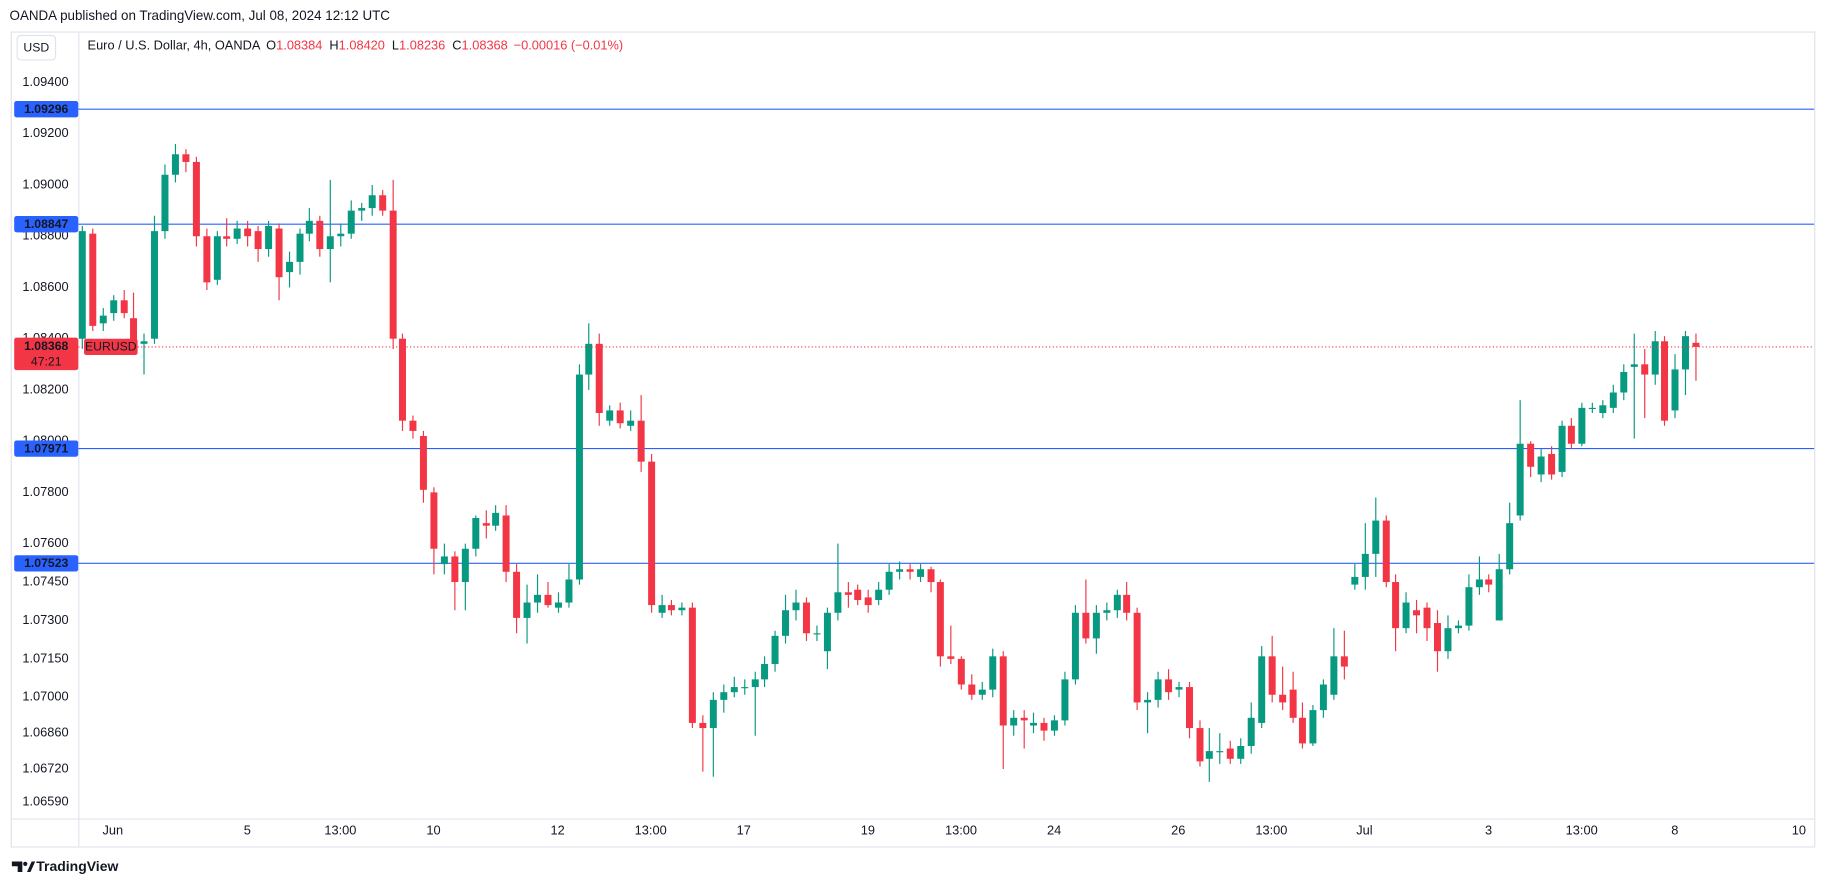 Image resolution: width=1826 pixels, height=886 pixels. What do you see at coordinates (395, 45) in the screenshot?
I see `legend-key: L` at bounding box center [395, 45].